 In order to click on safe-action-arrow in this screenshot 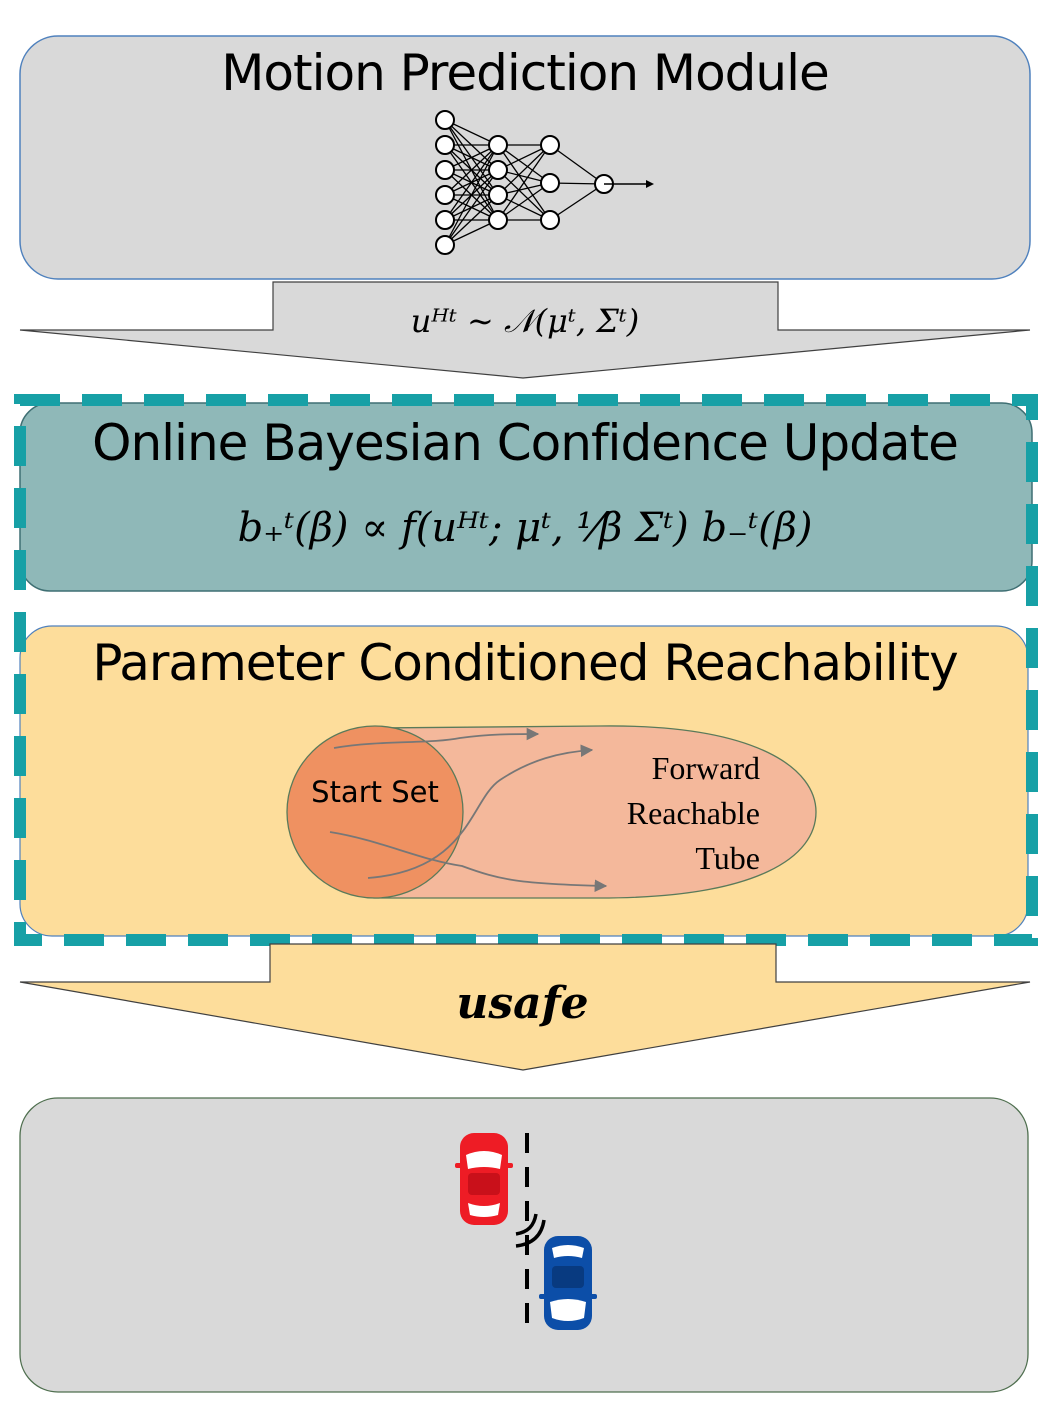, I will do `click(525, 1007)`.